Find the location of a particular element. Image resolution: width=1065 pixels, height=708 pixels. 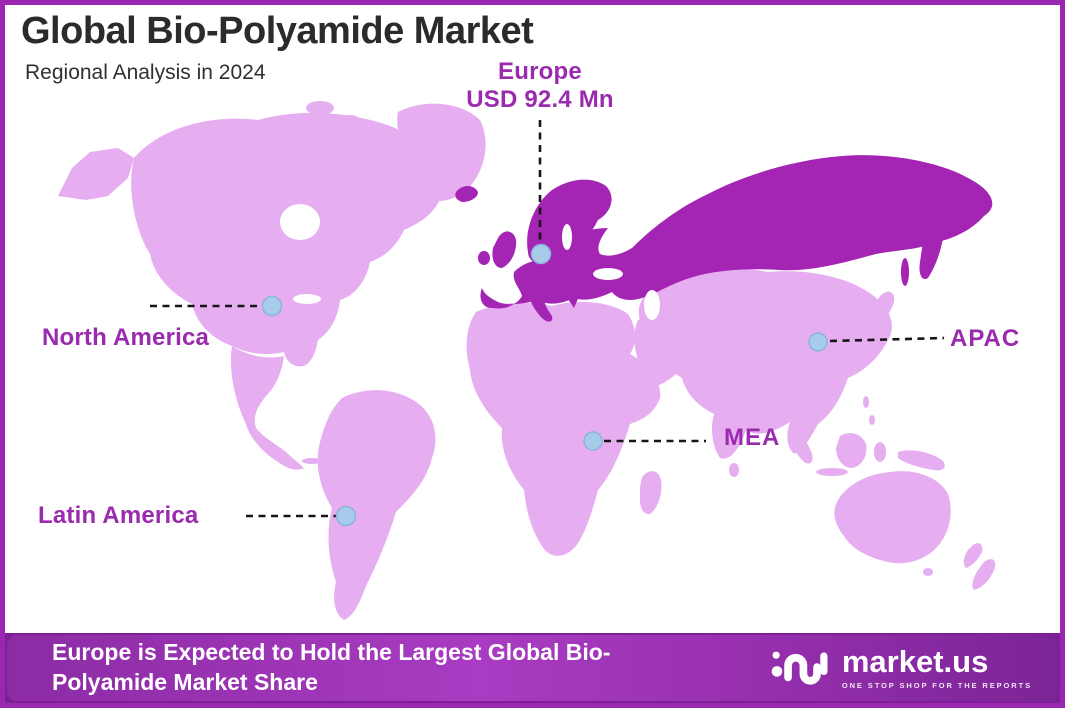

marker-apac is located at coordinates (818, 342).